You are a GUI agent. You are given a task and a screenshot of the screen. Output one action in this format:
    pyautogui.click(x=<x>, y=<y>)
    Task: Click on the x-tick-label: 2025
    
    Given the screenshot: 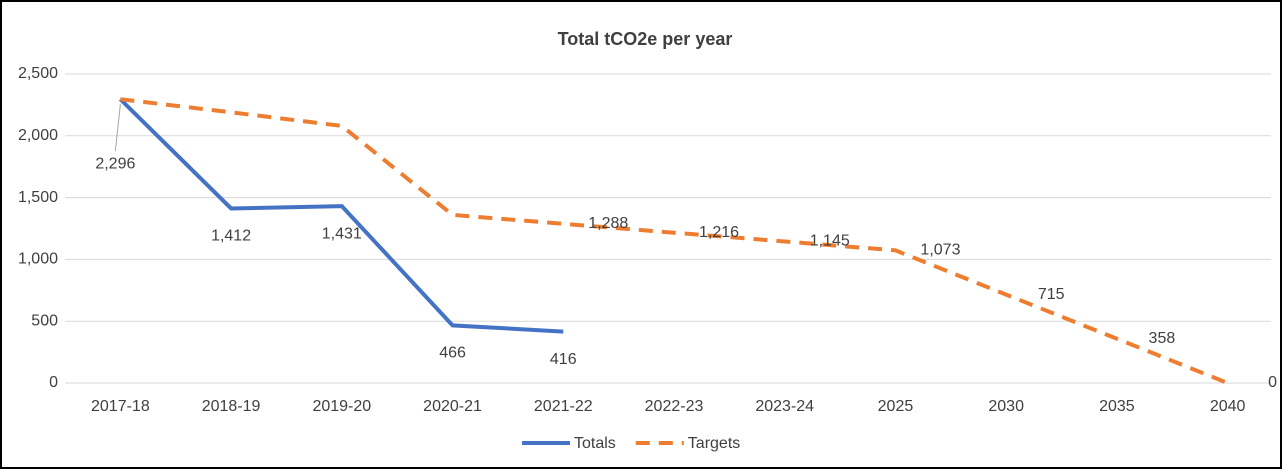 What is the action you would take?
    pyautogui.click(x=896, y=406)
    